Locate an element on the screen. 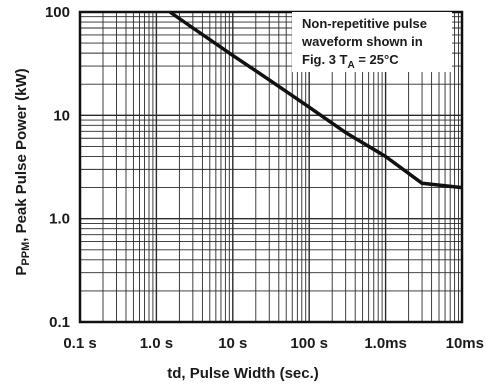  y-tick-label: 10 is located at coordinates (61, 115).